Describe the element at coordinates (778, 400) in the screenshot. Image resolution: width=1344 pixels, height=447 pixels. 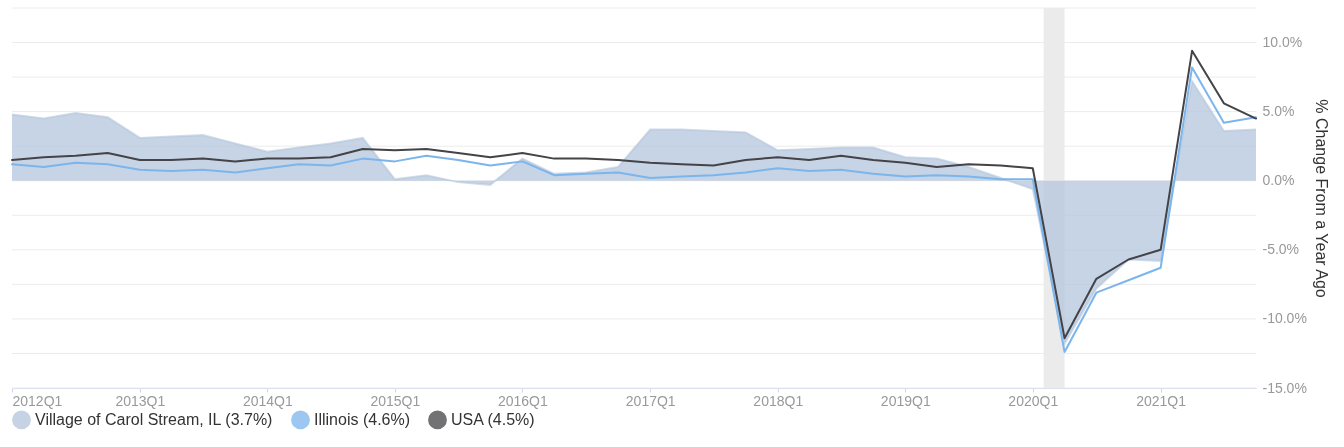
I see `x-tick-label: 2018Q1` at that location.